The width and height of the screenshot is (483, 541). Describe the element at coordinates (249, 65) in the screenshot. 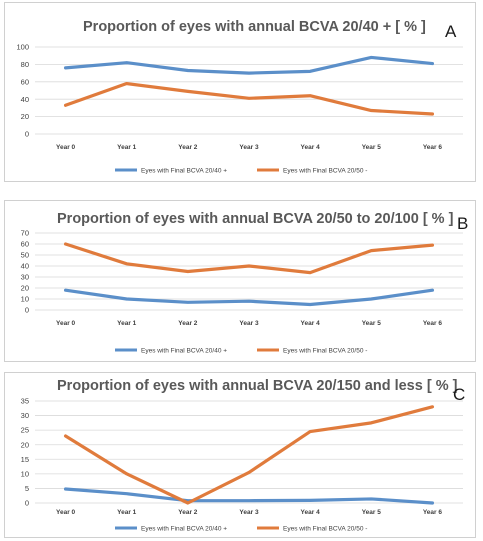

I see `chart-a-series-1-line` at that location.